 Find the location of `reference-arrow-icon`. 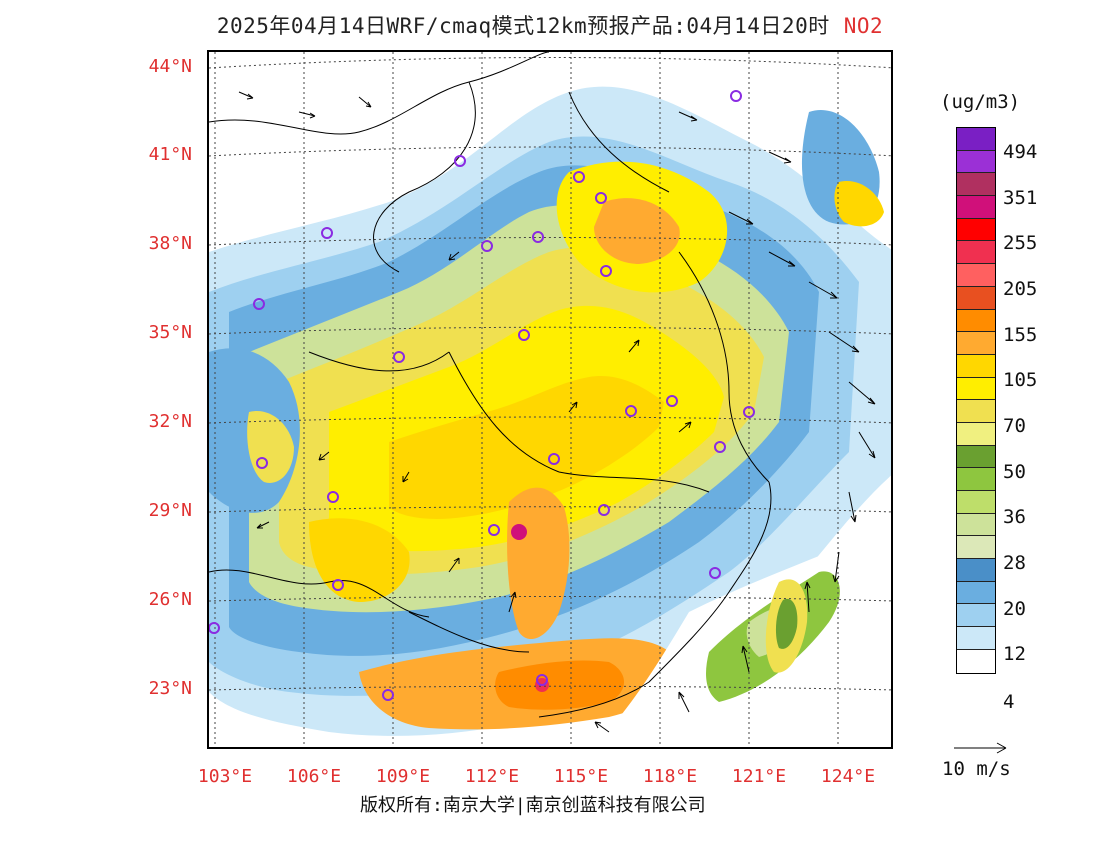

reference-arrow-icon is located at coordinates (980, 748).